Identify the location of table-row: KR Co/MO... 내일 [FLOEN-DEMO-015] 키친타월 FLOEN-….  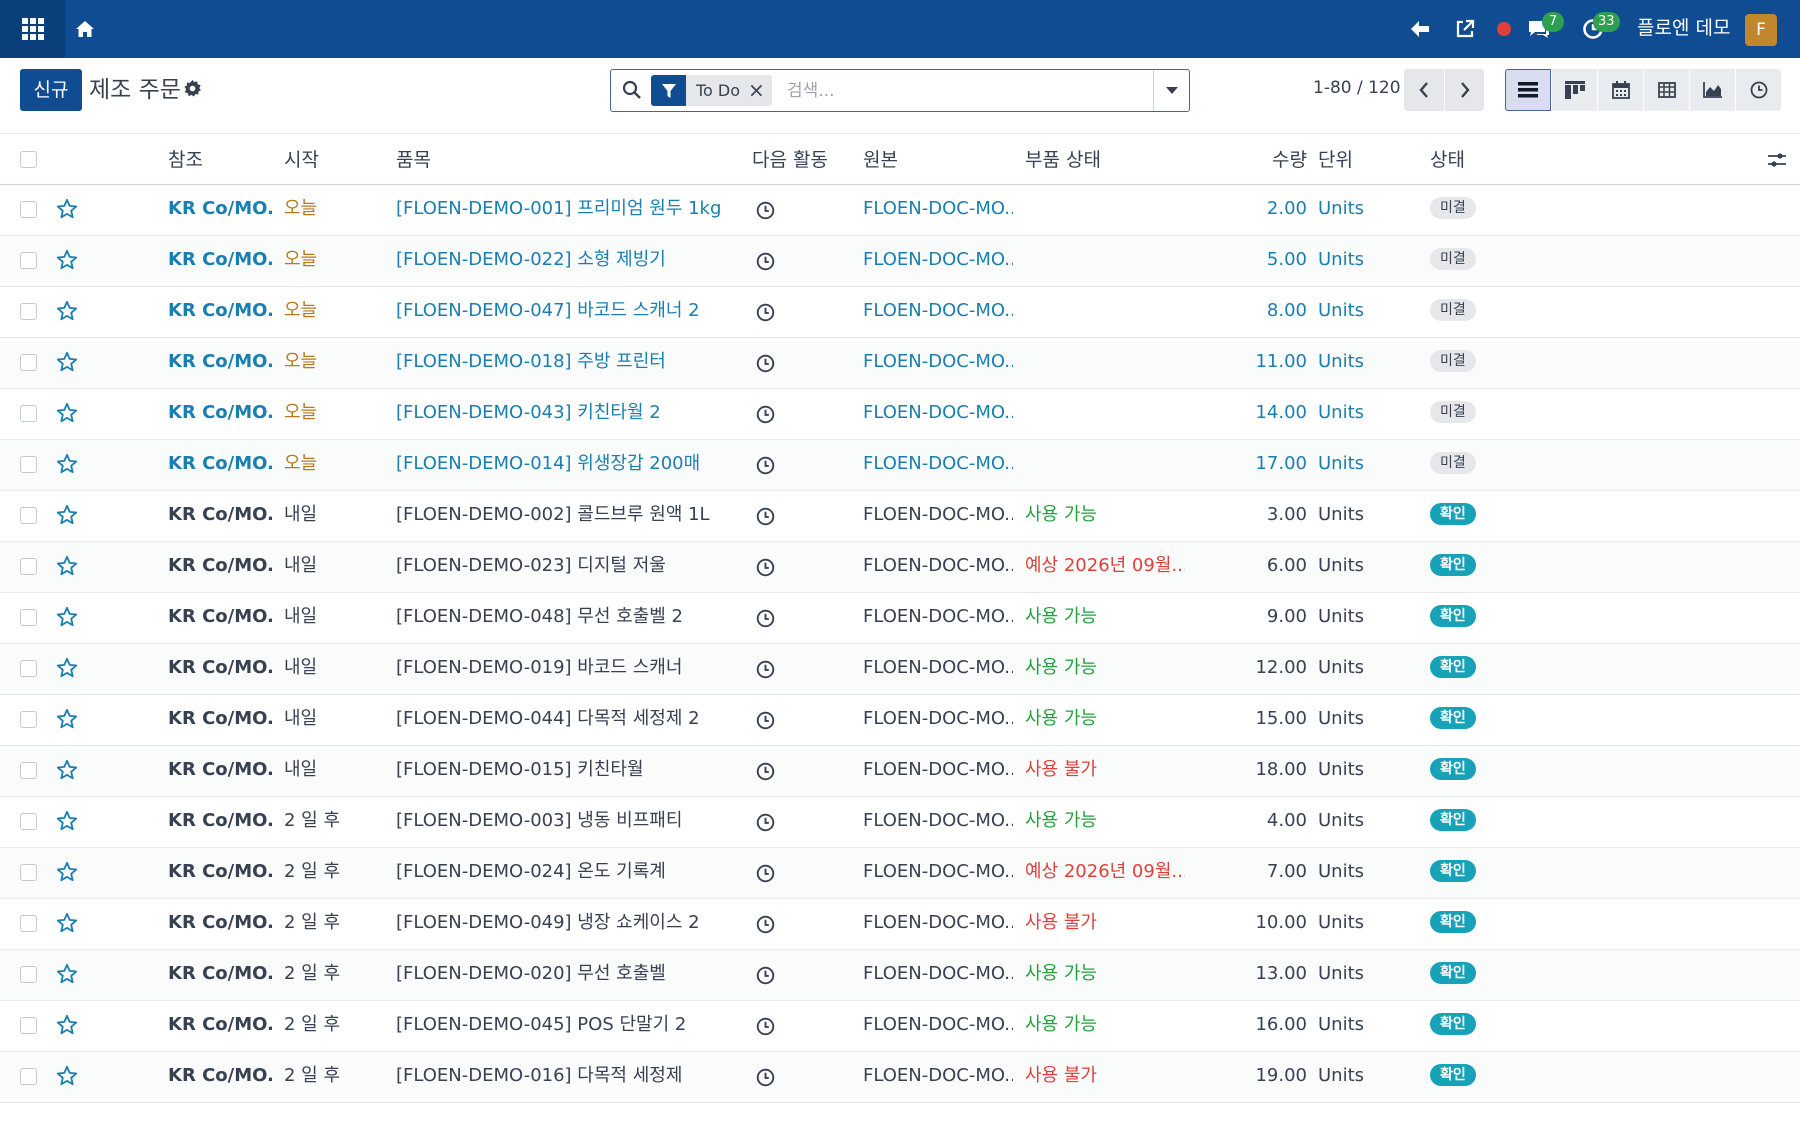
(900, 771).